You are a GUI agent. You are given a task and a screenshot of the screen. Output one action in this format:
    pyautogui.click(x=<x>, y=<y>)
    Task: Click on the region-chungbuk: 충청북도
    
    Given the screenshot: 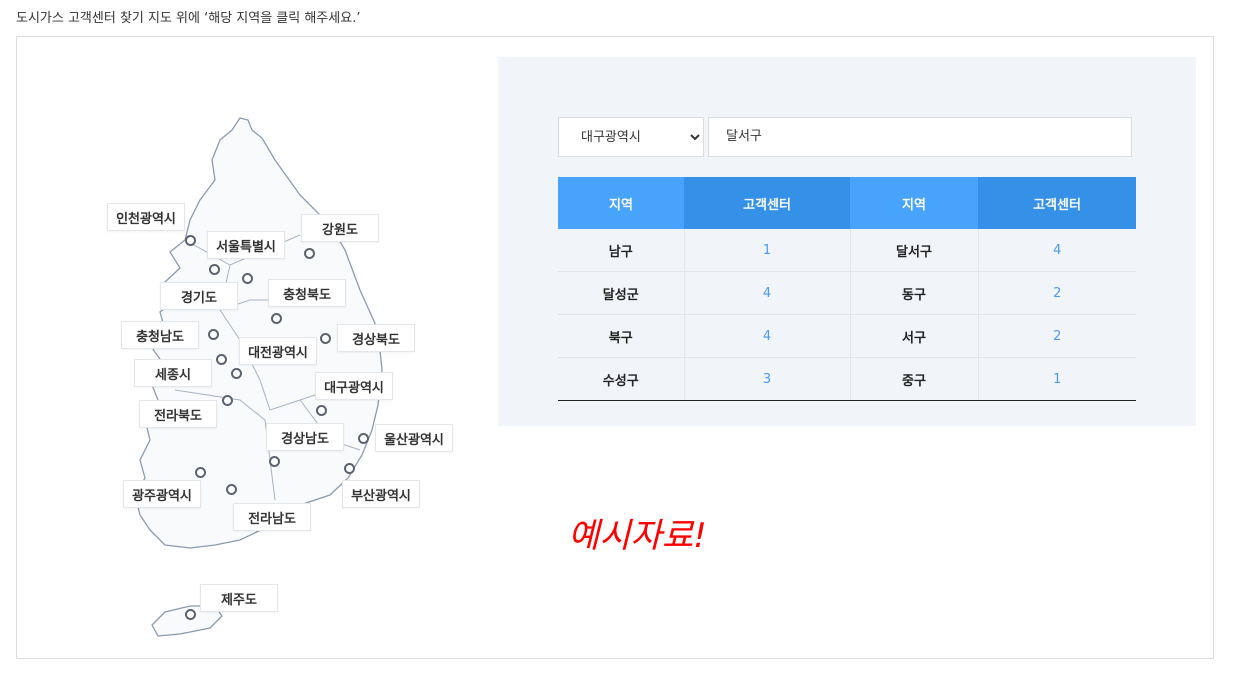 What is the action you would take?
    pyautogui.click(x=307, y=293)
    